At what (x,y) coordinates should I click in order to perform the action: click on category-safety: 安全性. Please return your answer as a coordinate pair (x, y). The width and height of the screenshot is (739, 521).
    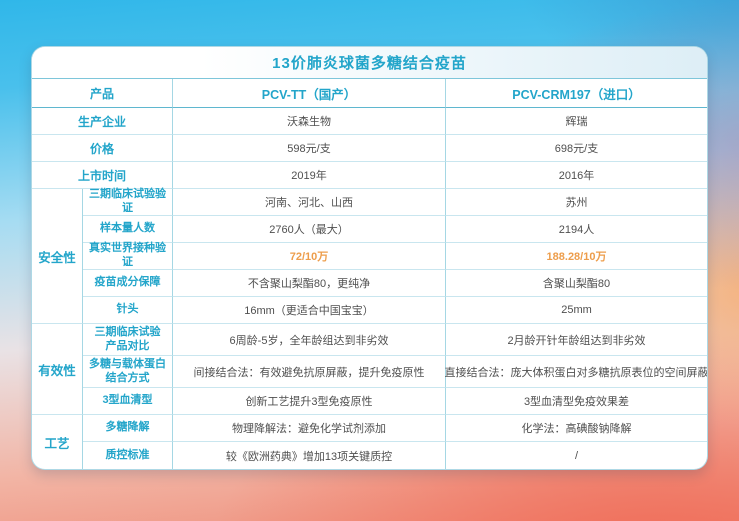
    Looking at the image, I should click on (57, 256).